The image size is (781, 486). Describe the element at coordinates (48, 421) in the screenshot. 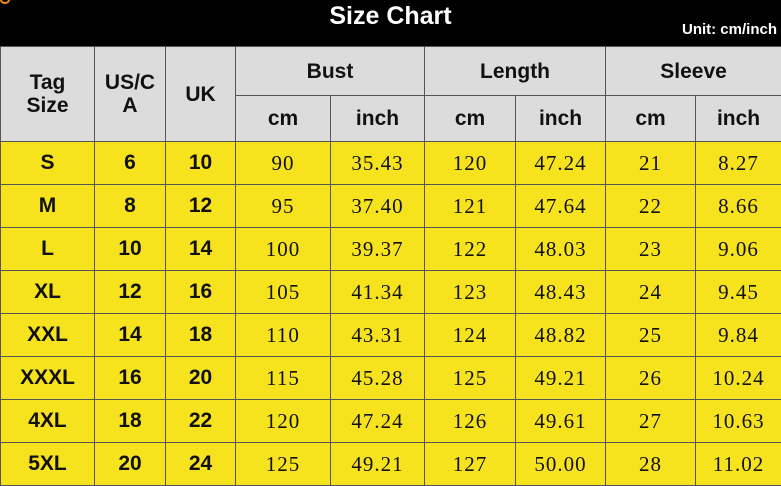

I see `cell-tag-size: 4XL` at that location.